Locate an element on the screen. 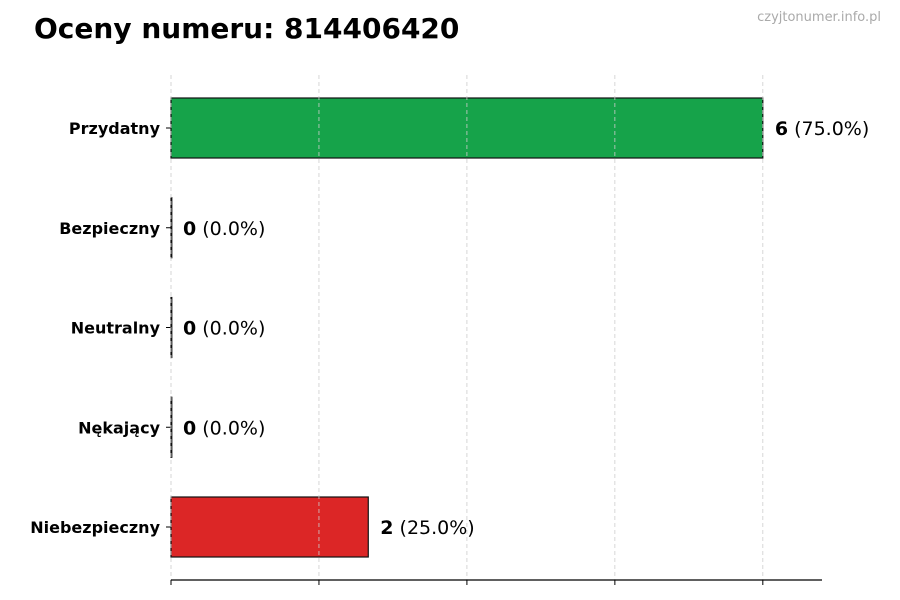  bar-bezpieczny is located at coordinates (171, 228).